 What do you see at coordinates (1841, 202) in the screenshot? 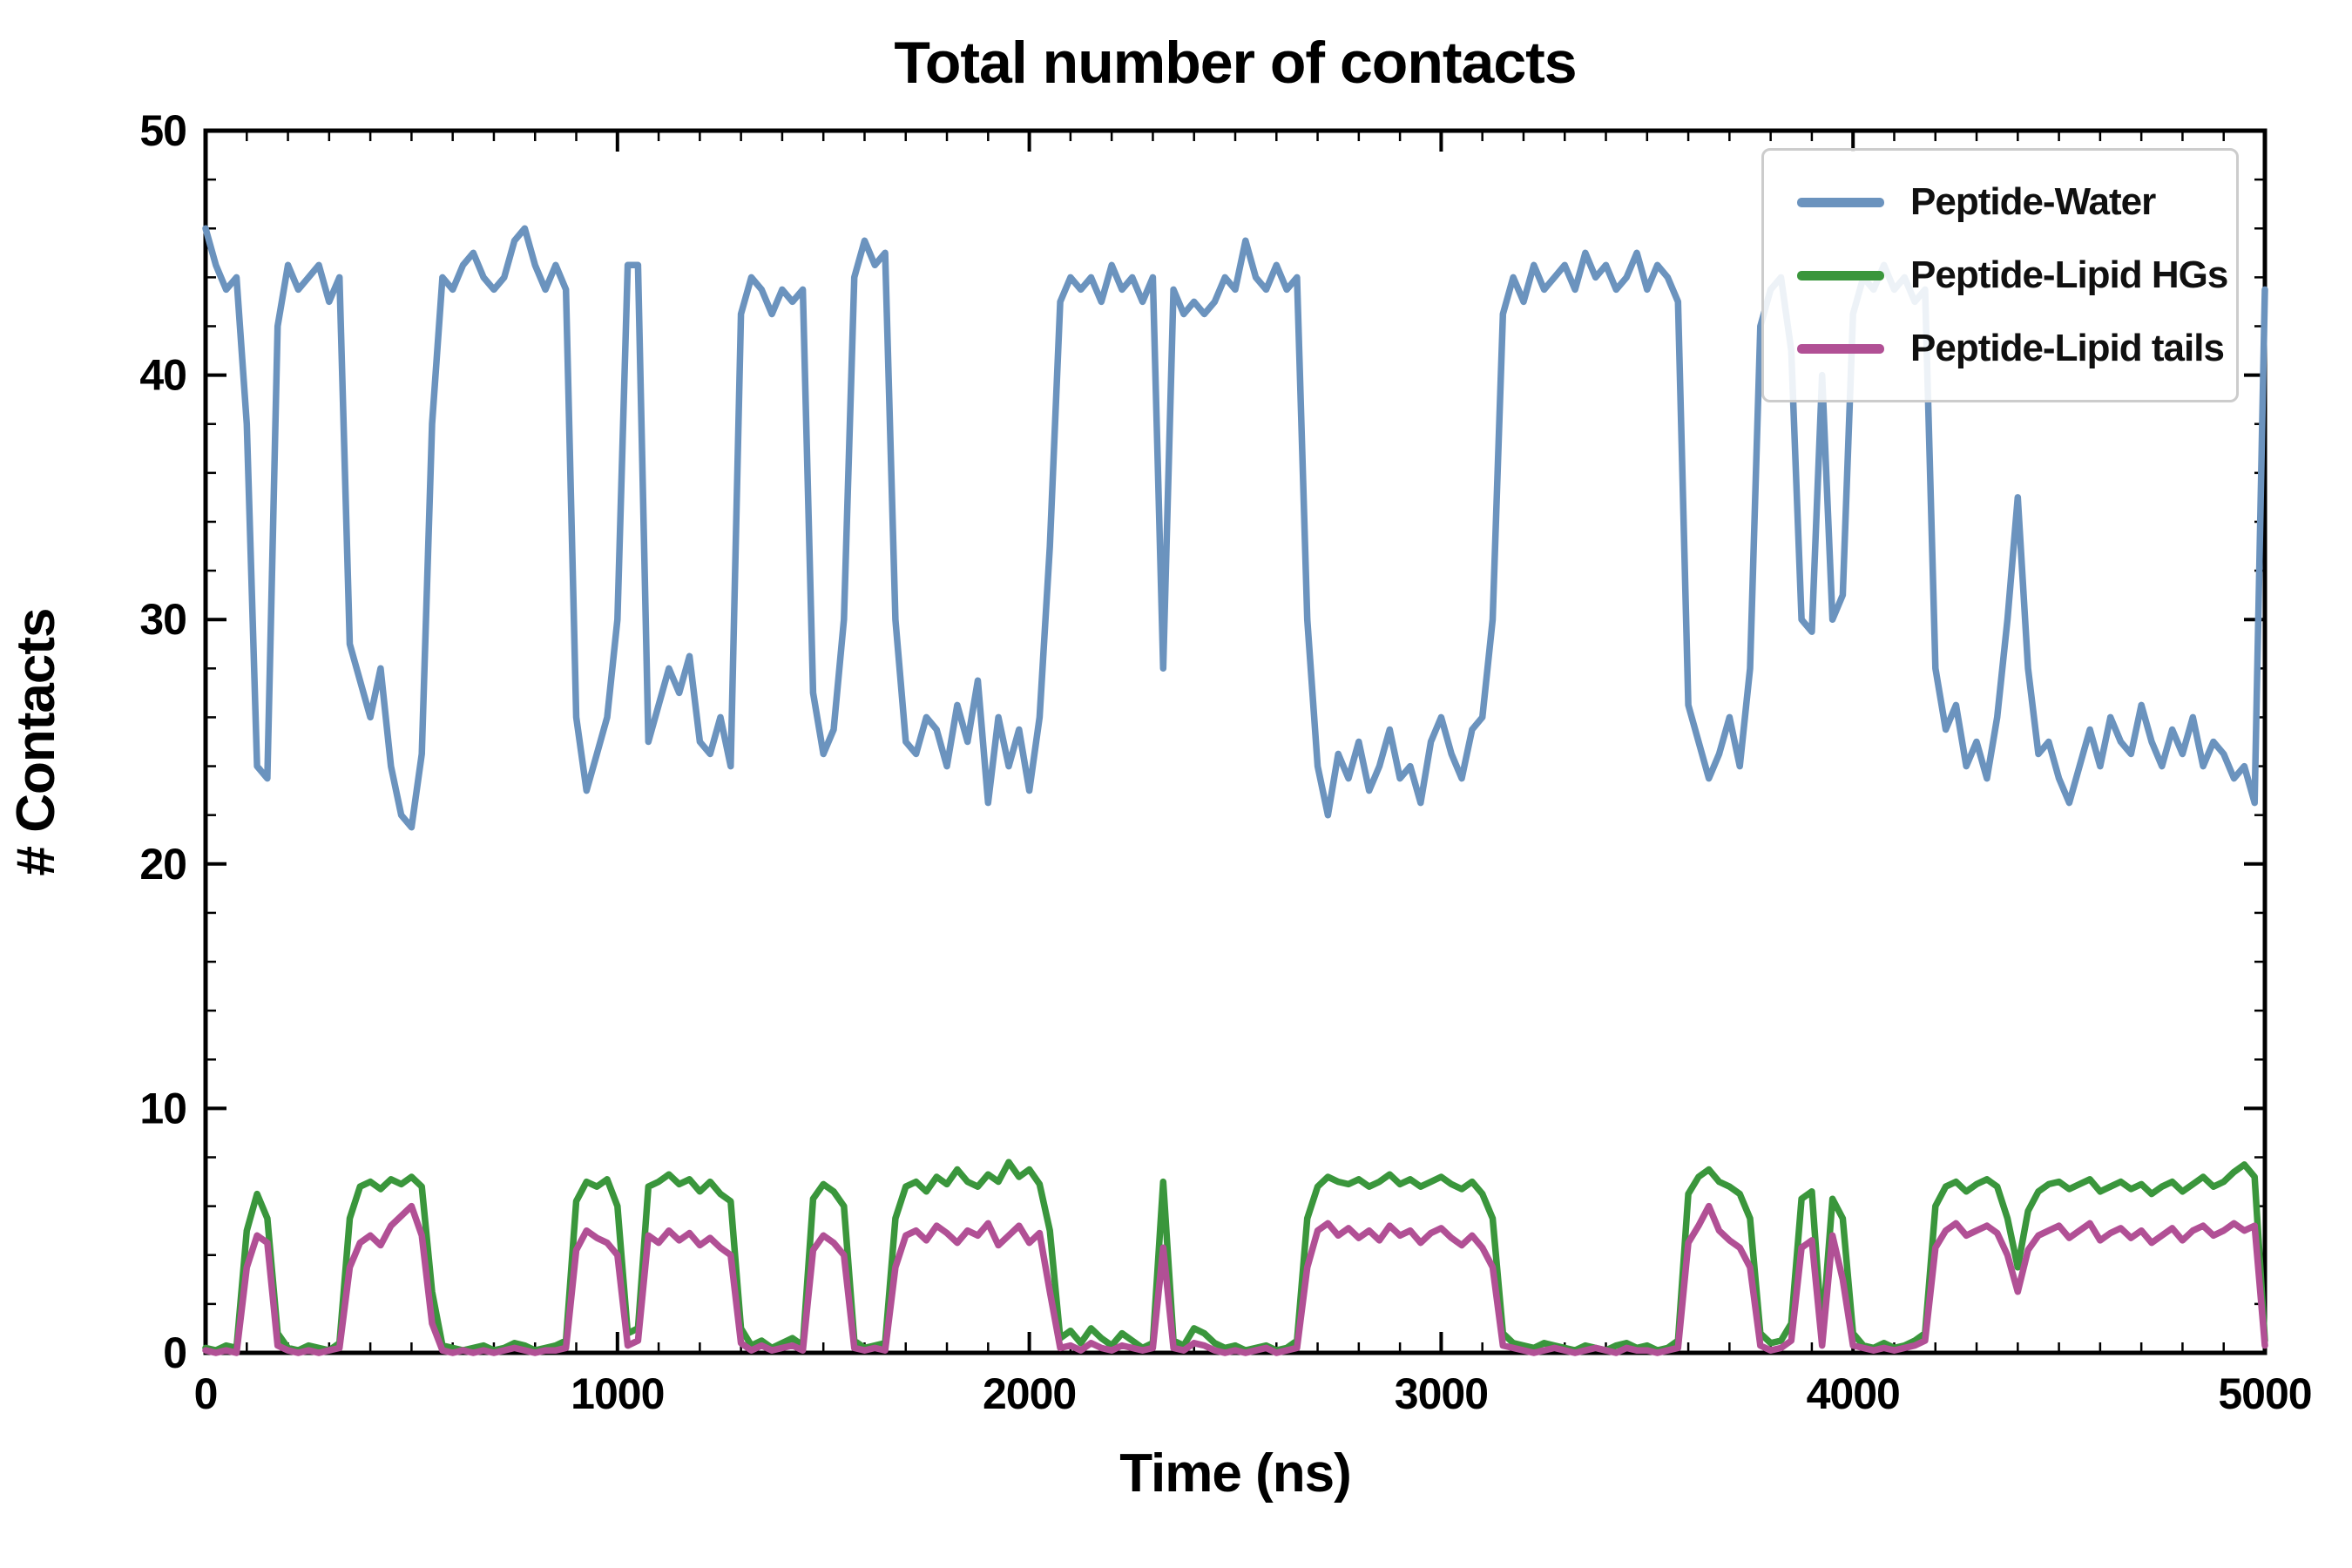
I see `legend-swatch-peptide-water` at bounding box center [1841, 202].